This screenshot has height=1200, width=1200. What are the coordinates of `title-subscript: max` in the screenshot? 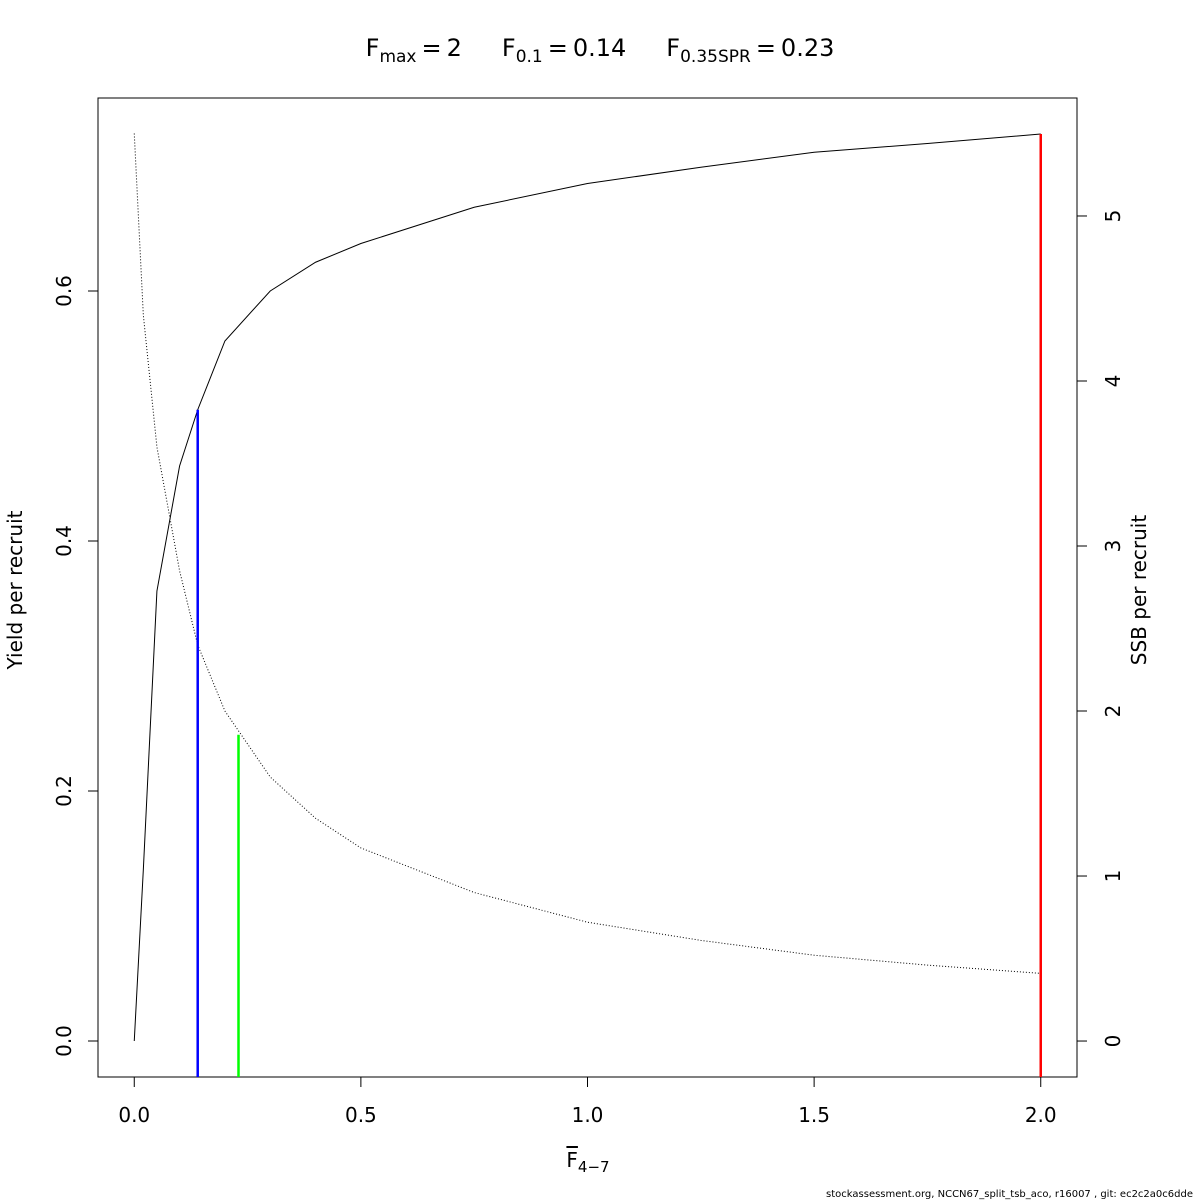 It's located at (397, 57).